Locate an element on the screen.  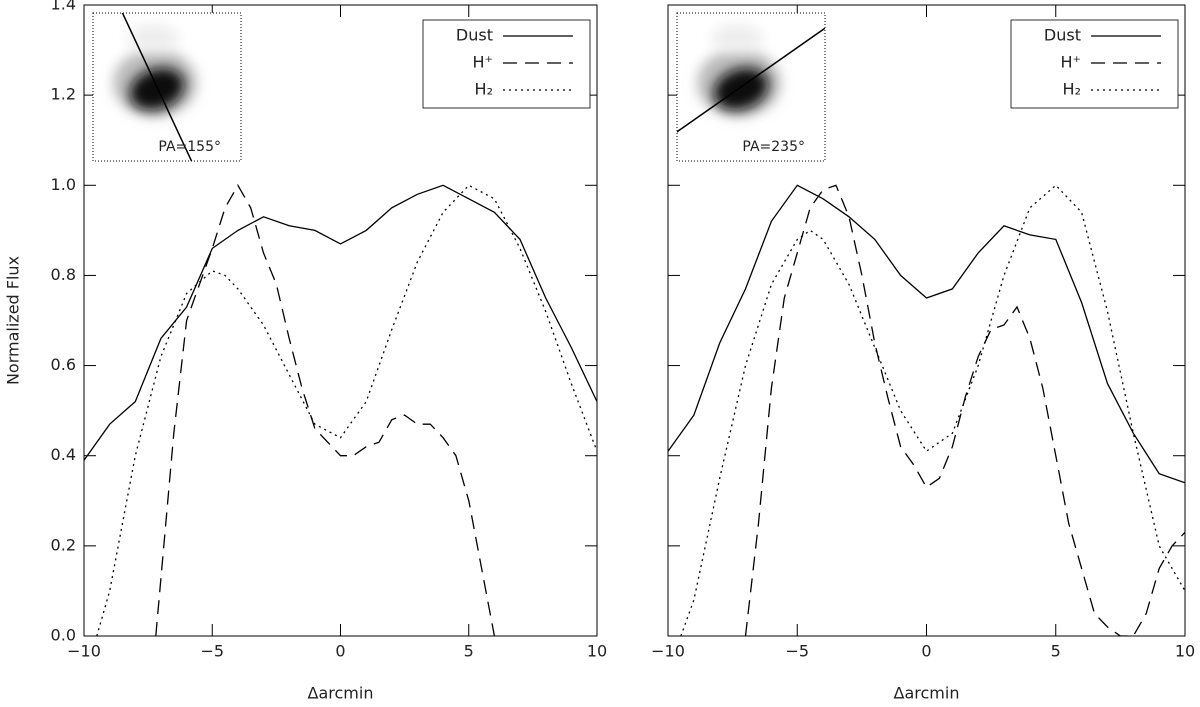
inset: PA=235° is located at coordinates (751, 87).